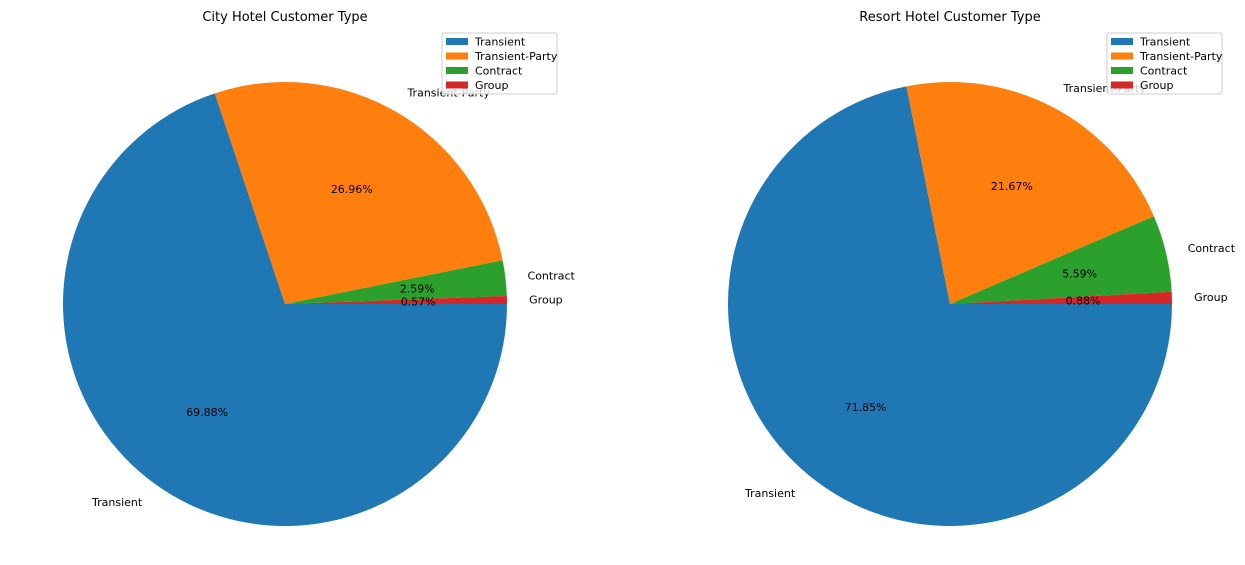 This screenshot has width=1245, height=565. What do you see at coordinates (1079, 274) in the screenshot?
I see `pct-label-contract: 5.59%` at bounding box center [1079, 274].